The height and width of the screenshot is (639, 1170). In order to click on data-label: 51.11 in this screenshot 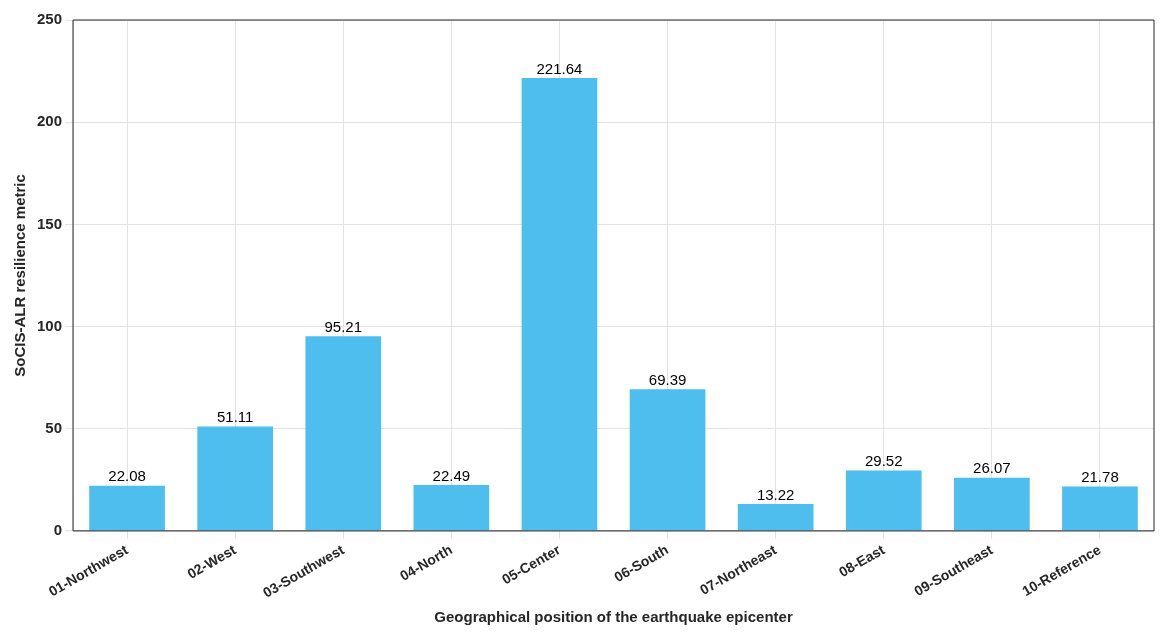, I will do `click(235, 417)`.